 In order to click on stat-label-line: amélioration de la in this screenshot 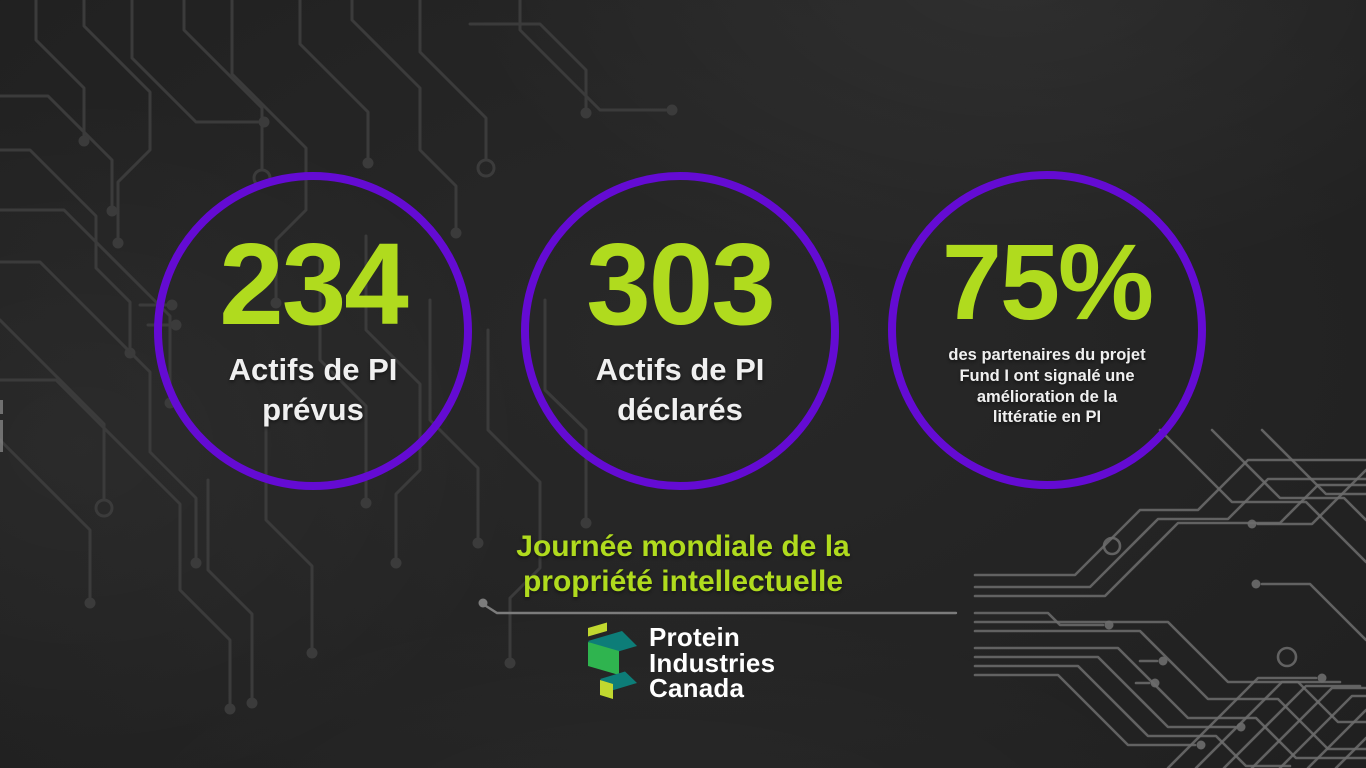, I will do `click(1047, 396)`.